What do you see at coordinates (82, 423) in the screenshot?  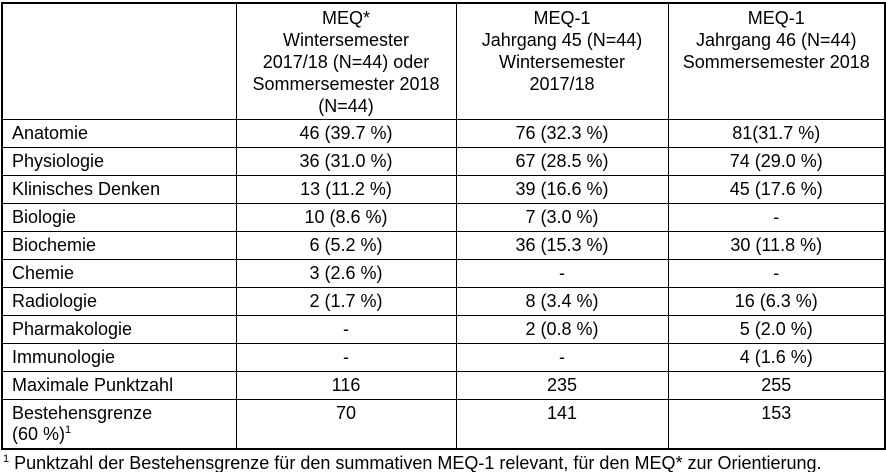 I see `row-label: Bestehensgrenze (60 %)` at bounding box center [82, 423].